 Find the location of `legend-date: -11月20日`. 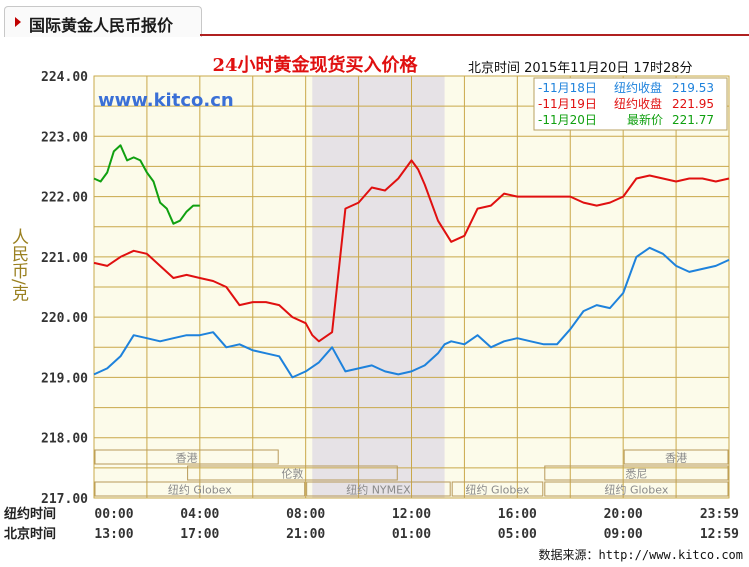

legend-date: -11月20日 is located at coordinates (567, 120).